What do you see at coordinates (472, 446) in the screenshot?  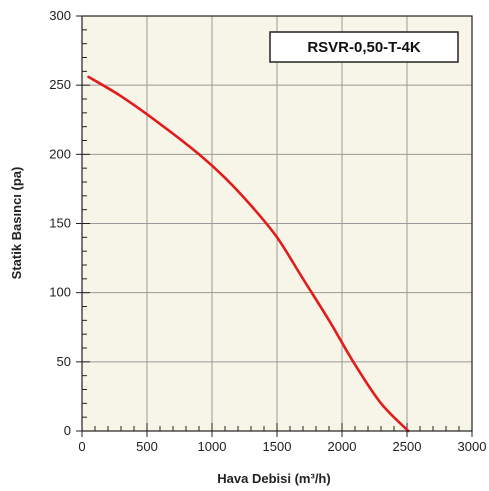 I see `x-tick-label: 3000` at bounding box center [472, 446].